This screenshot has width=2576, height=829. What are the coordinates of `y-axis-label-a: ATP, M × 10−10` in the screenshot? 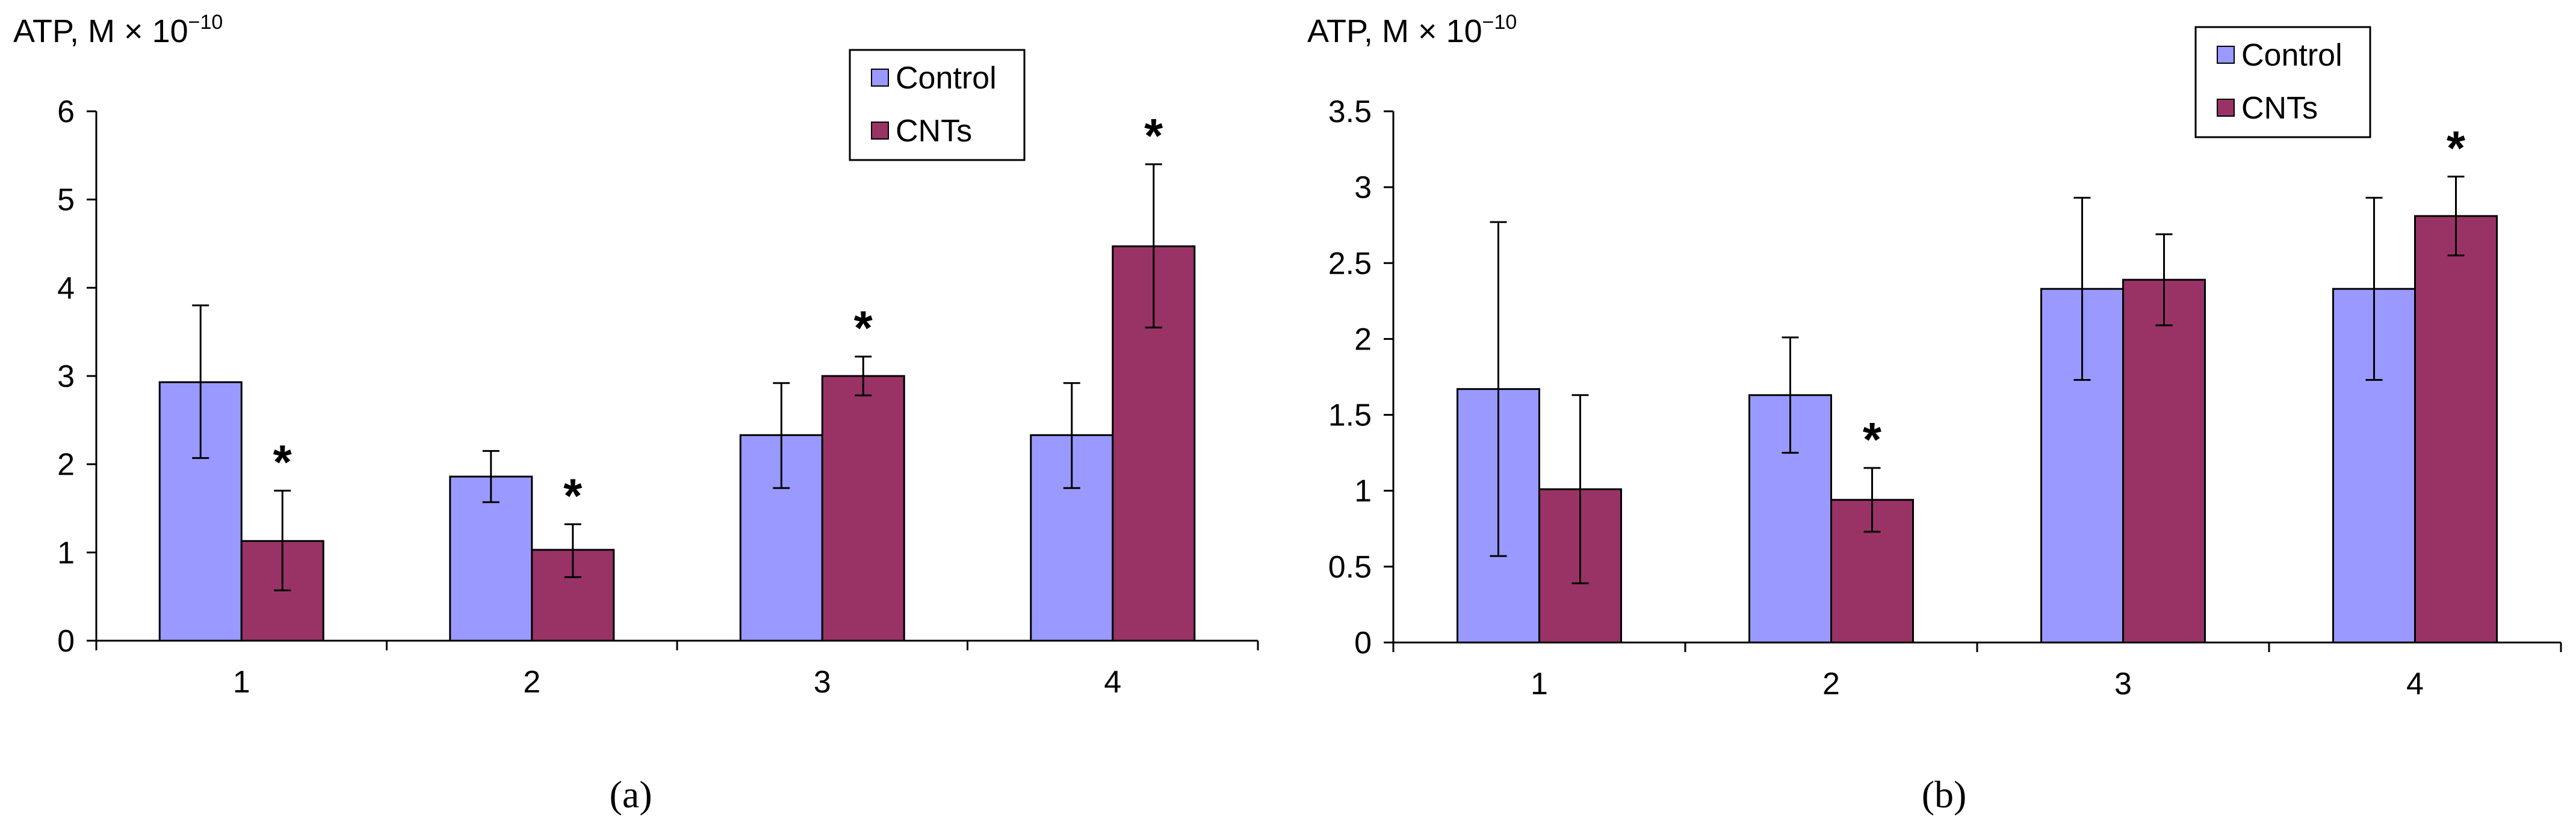 It's located at (118, 30).